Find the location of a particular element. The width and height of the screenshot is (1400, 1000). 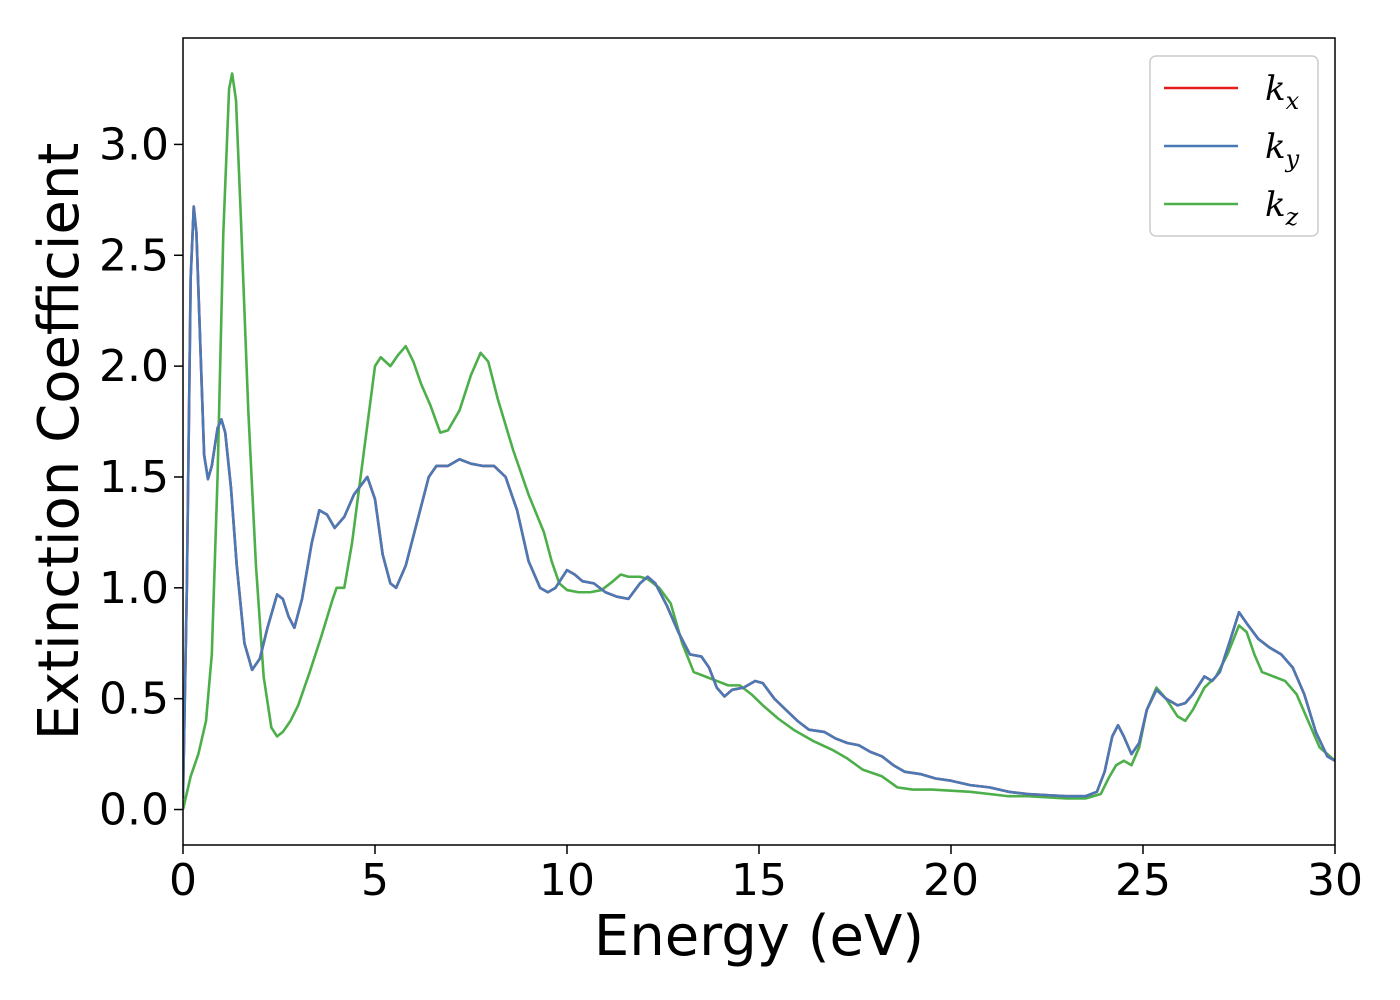

x-tick-label: 25 is located at coordinates (1143, 880).